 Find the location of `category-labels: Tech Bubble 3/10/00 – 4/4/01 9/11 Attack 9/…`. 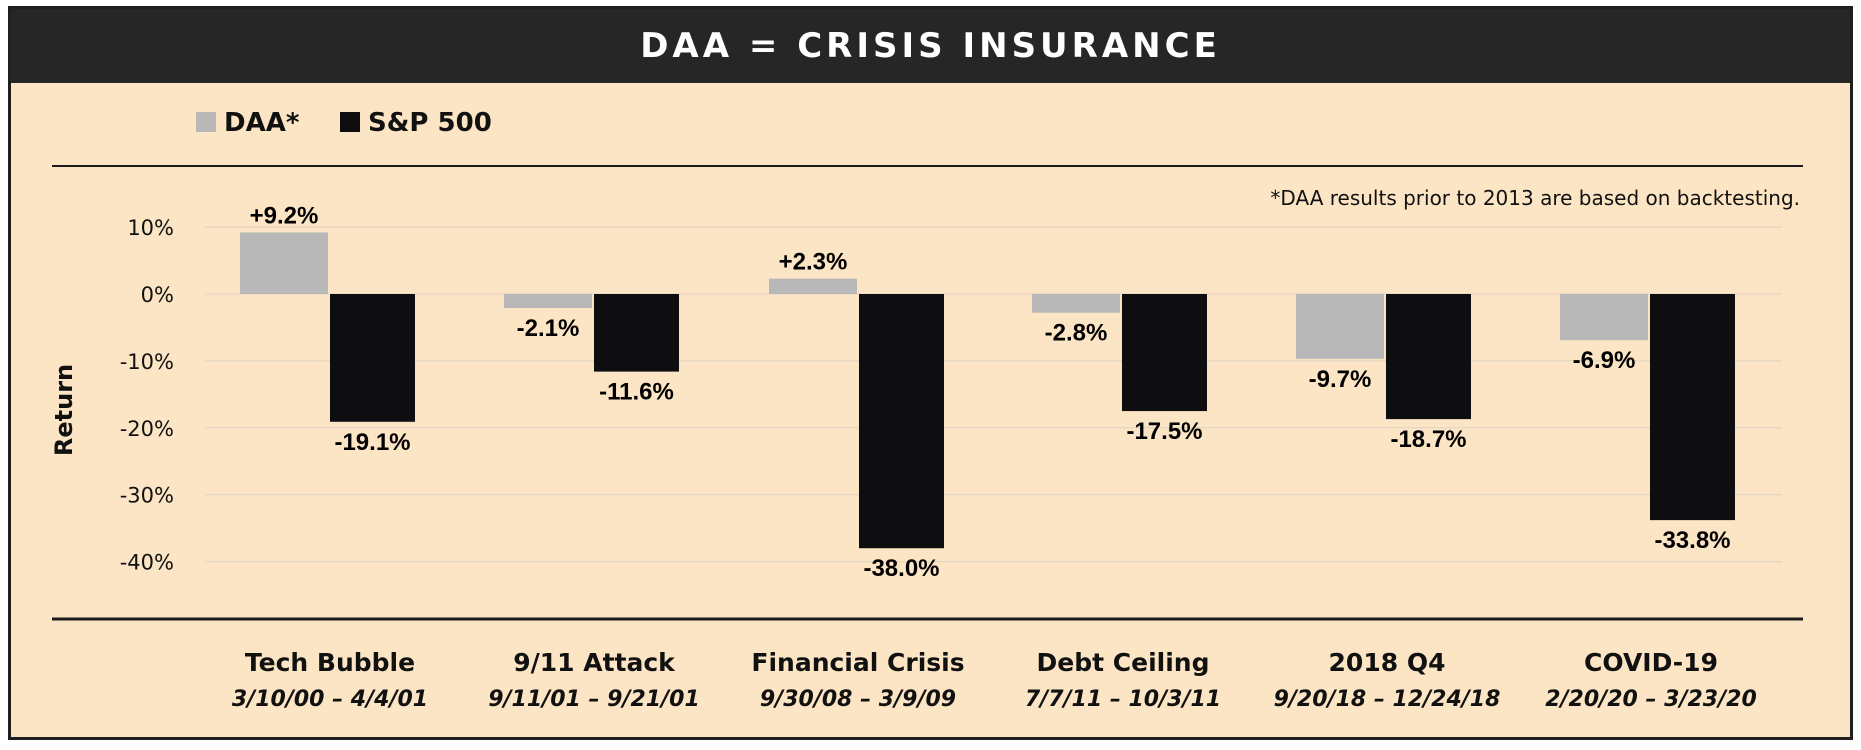

category-labels: Tech Bubble 3/10/00 – 4/4/01 9/11 Attack 9/… is located at coordinates (994, 680).